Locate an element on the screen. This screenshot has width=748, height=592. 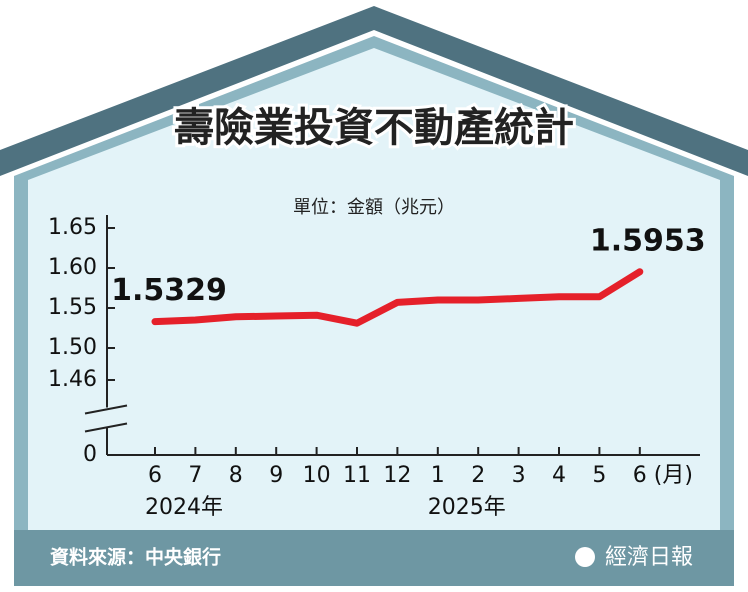
x-tick-label: 4 is located at coordinates (559, 475).